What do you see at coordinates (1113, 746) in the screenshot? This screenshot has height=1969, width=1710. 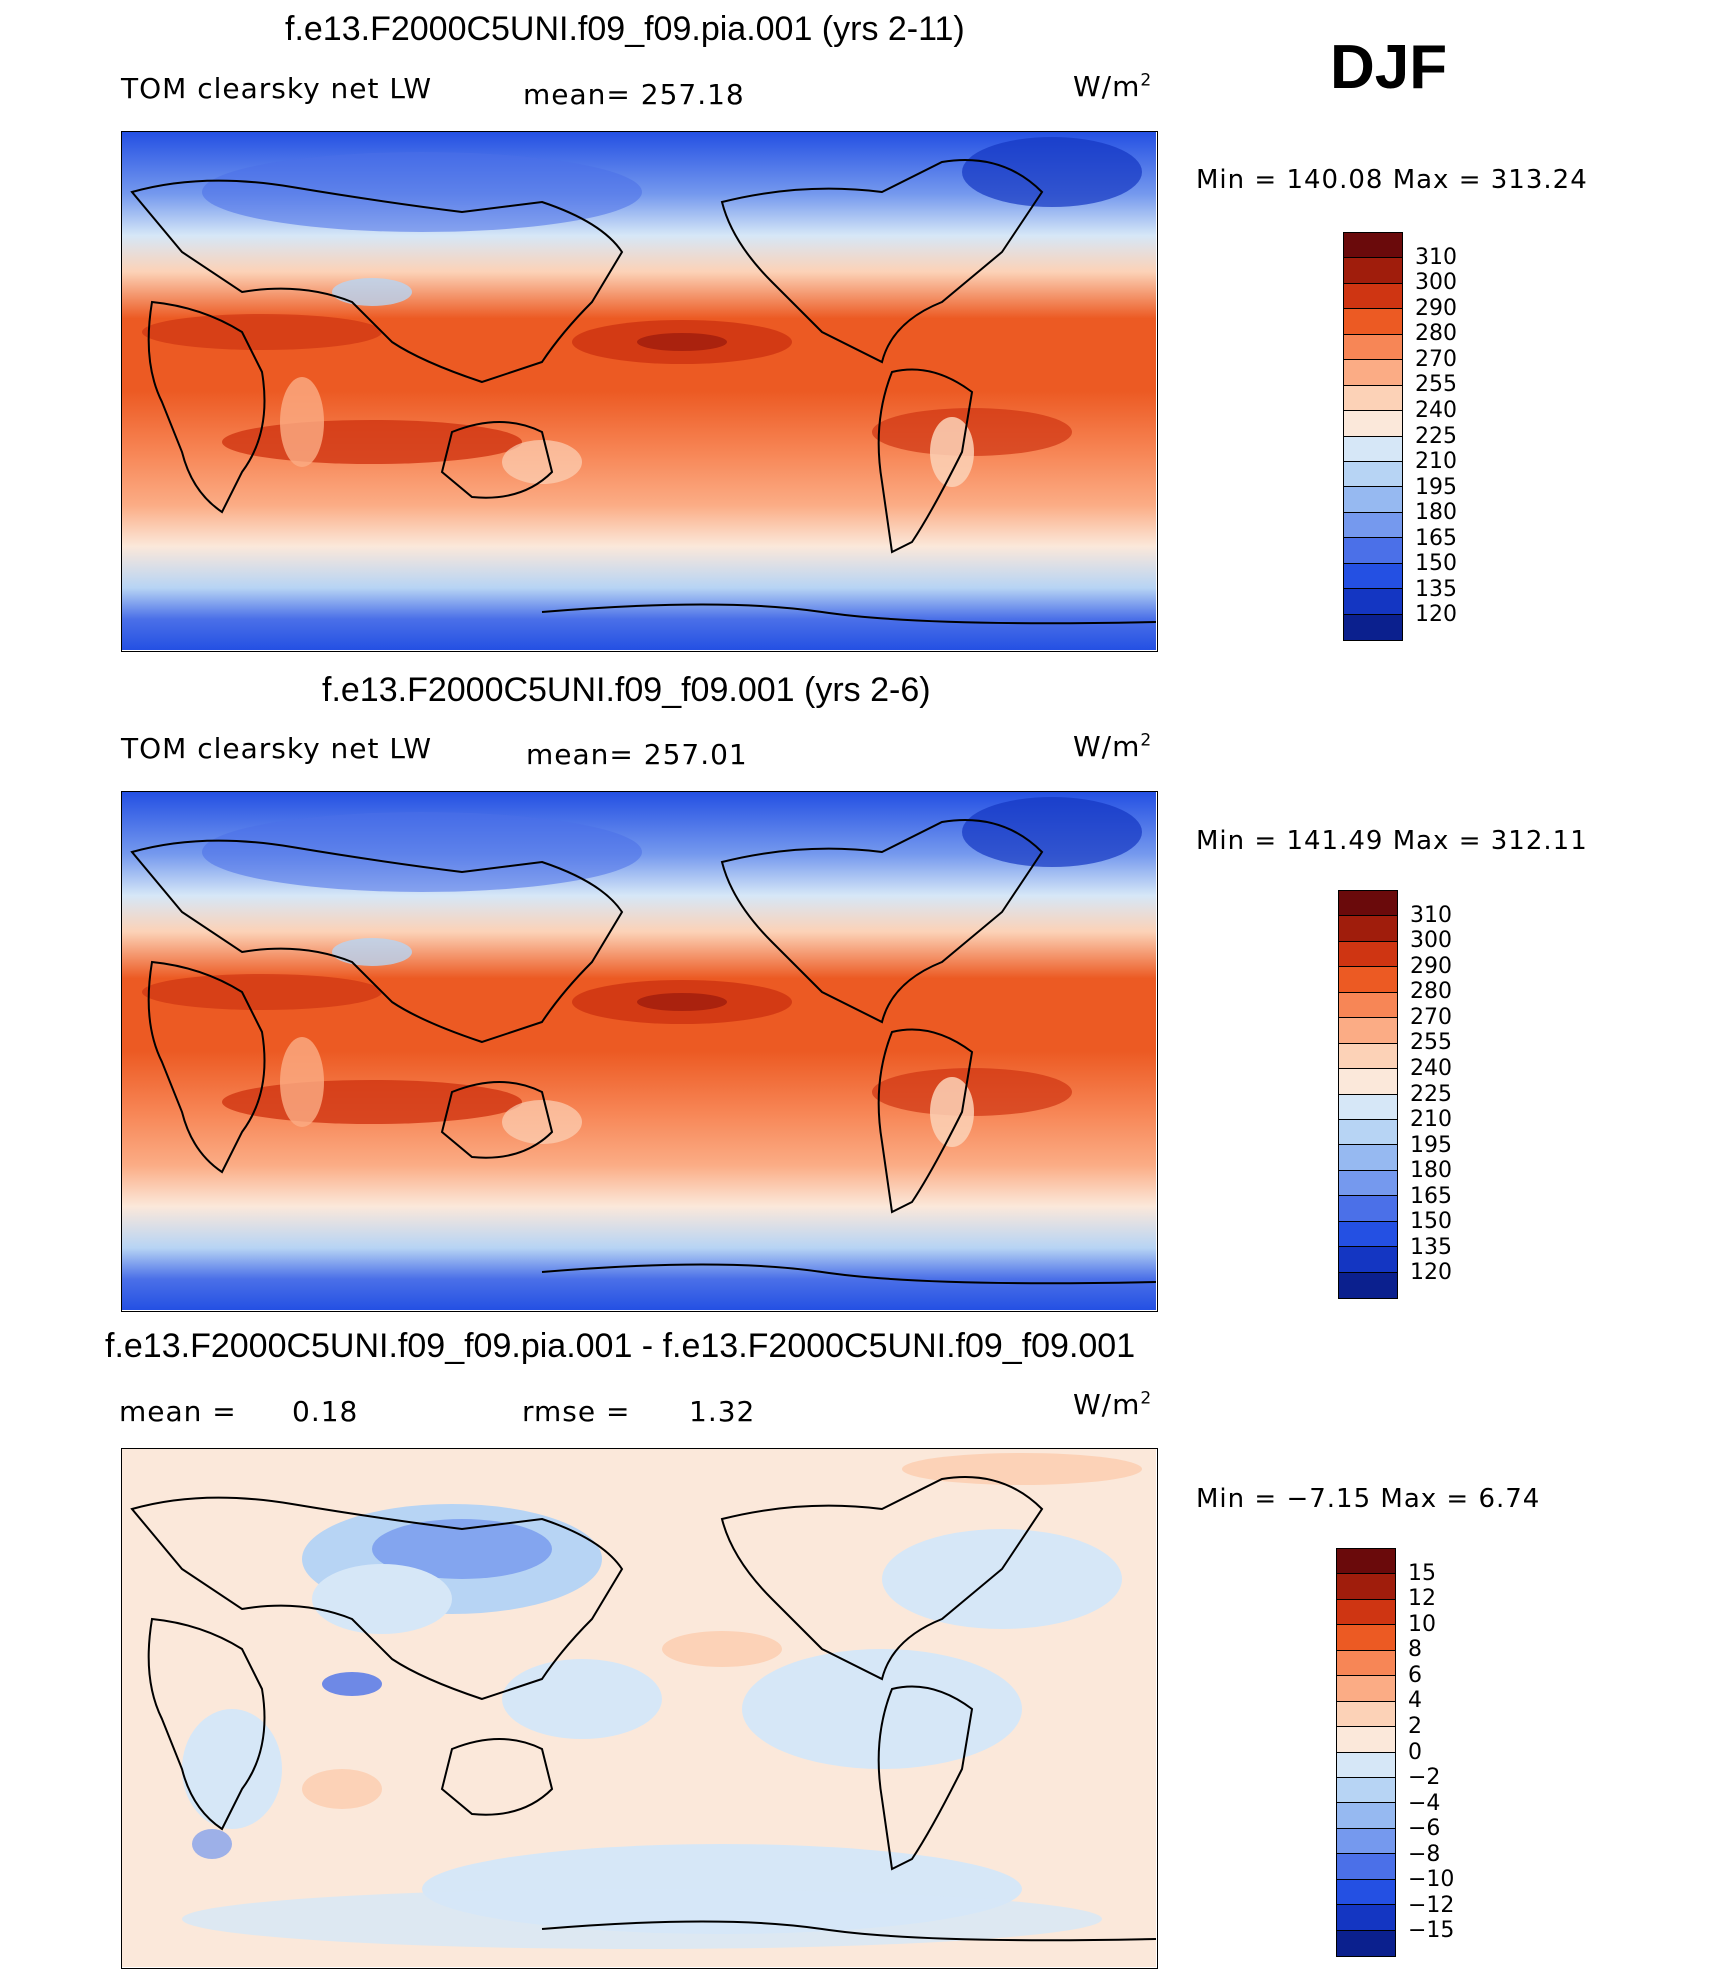 I see `panel2-units: W/m2` at bounding box center [1113, 746].